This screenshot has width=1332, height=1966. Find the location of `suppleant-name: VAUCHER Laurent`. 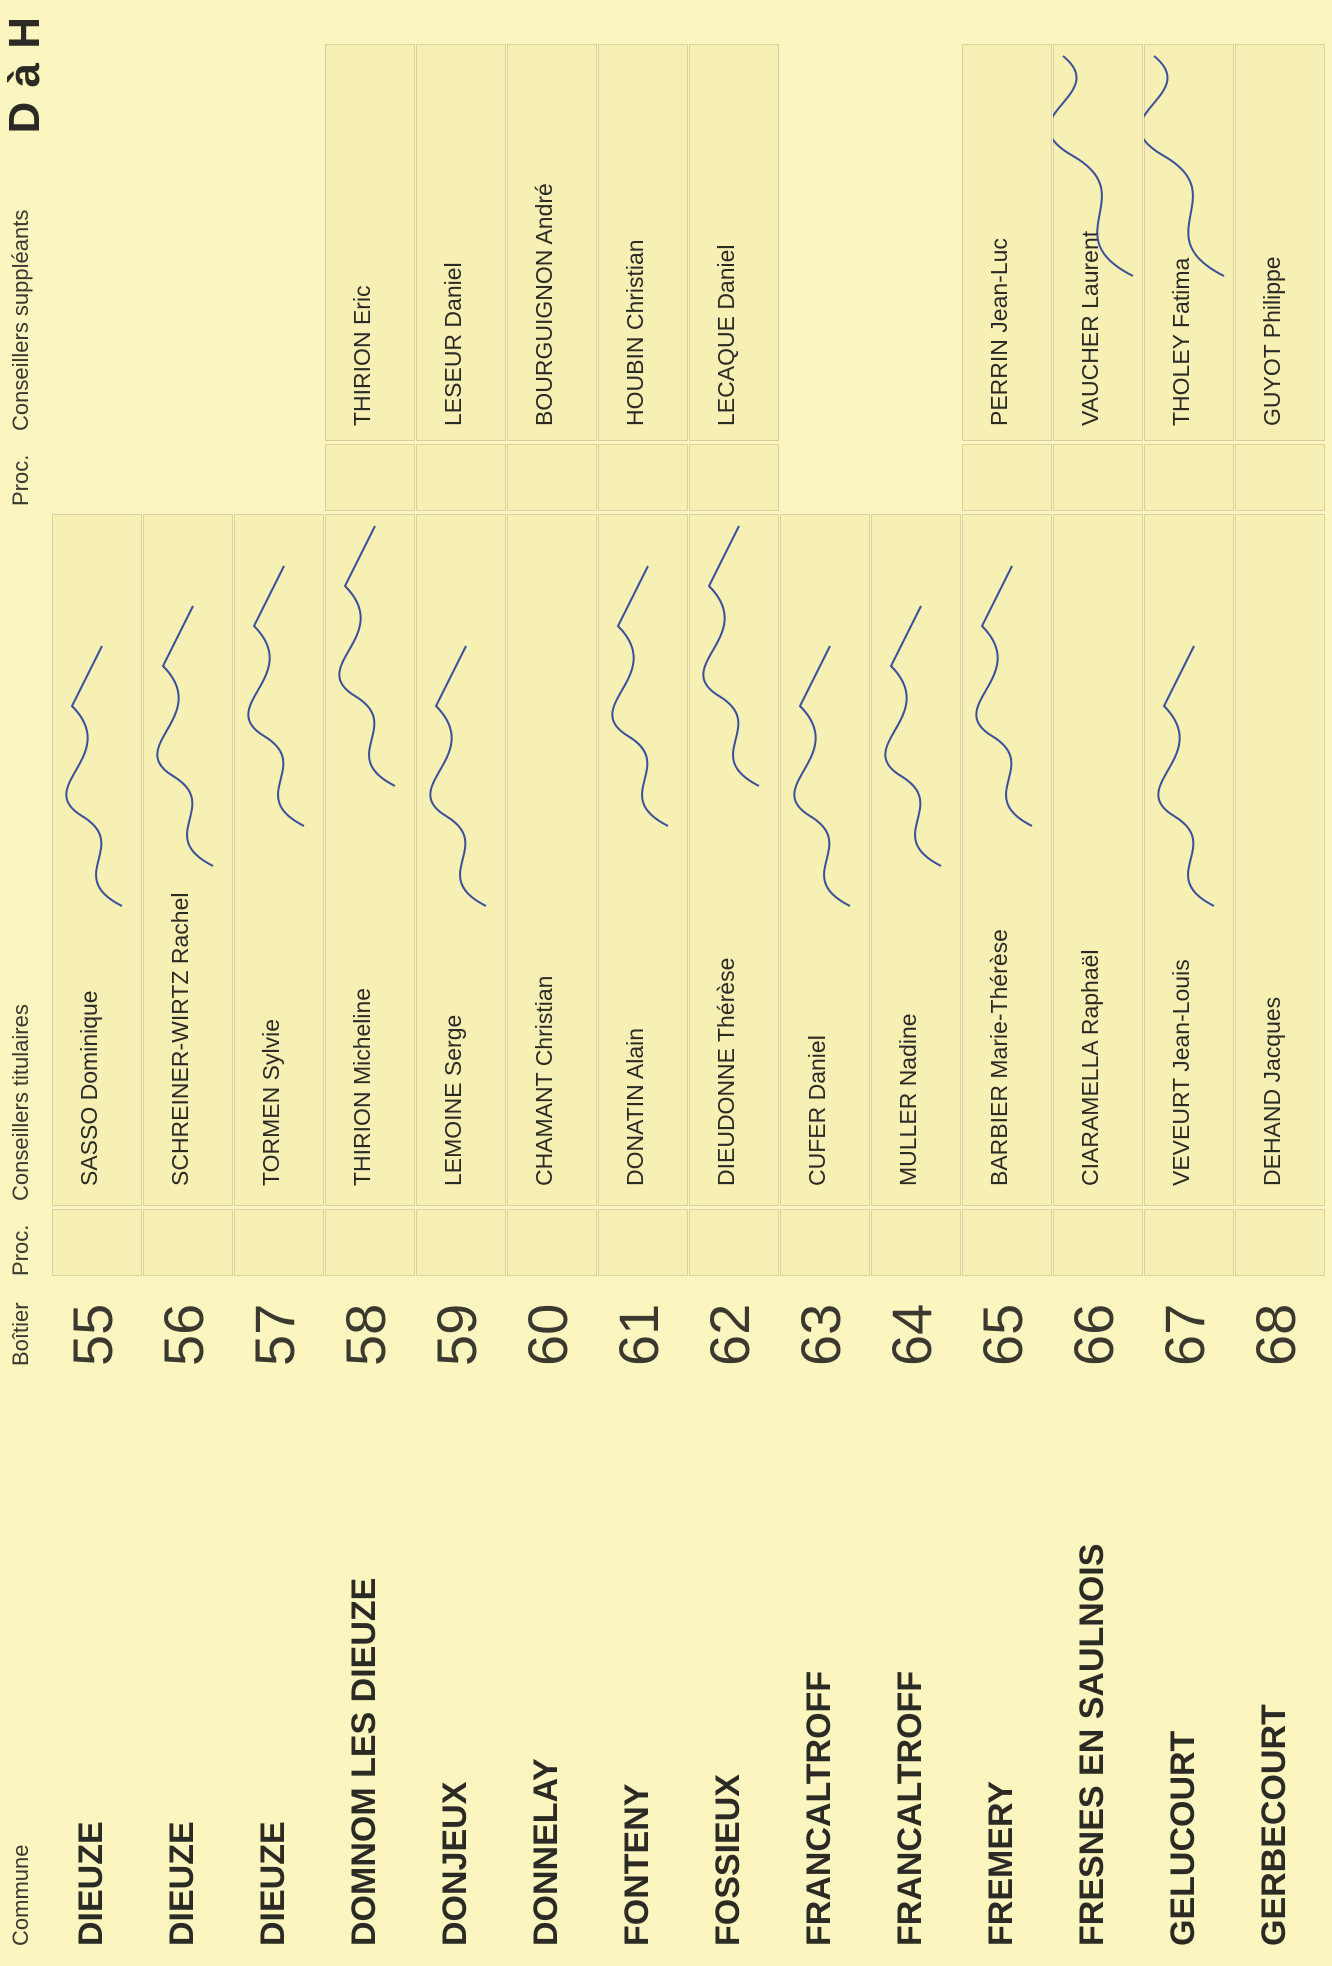

suppleant-name: VAUCHER Laurent is located at coordinates (1090, 328).